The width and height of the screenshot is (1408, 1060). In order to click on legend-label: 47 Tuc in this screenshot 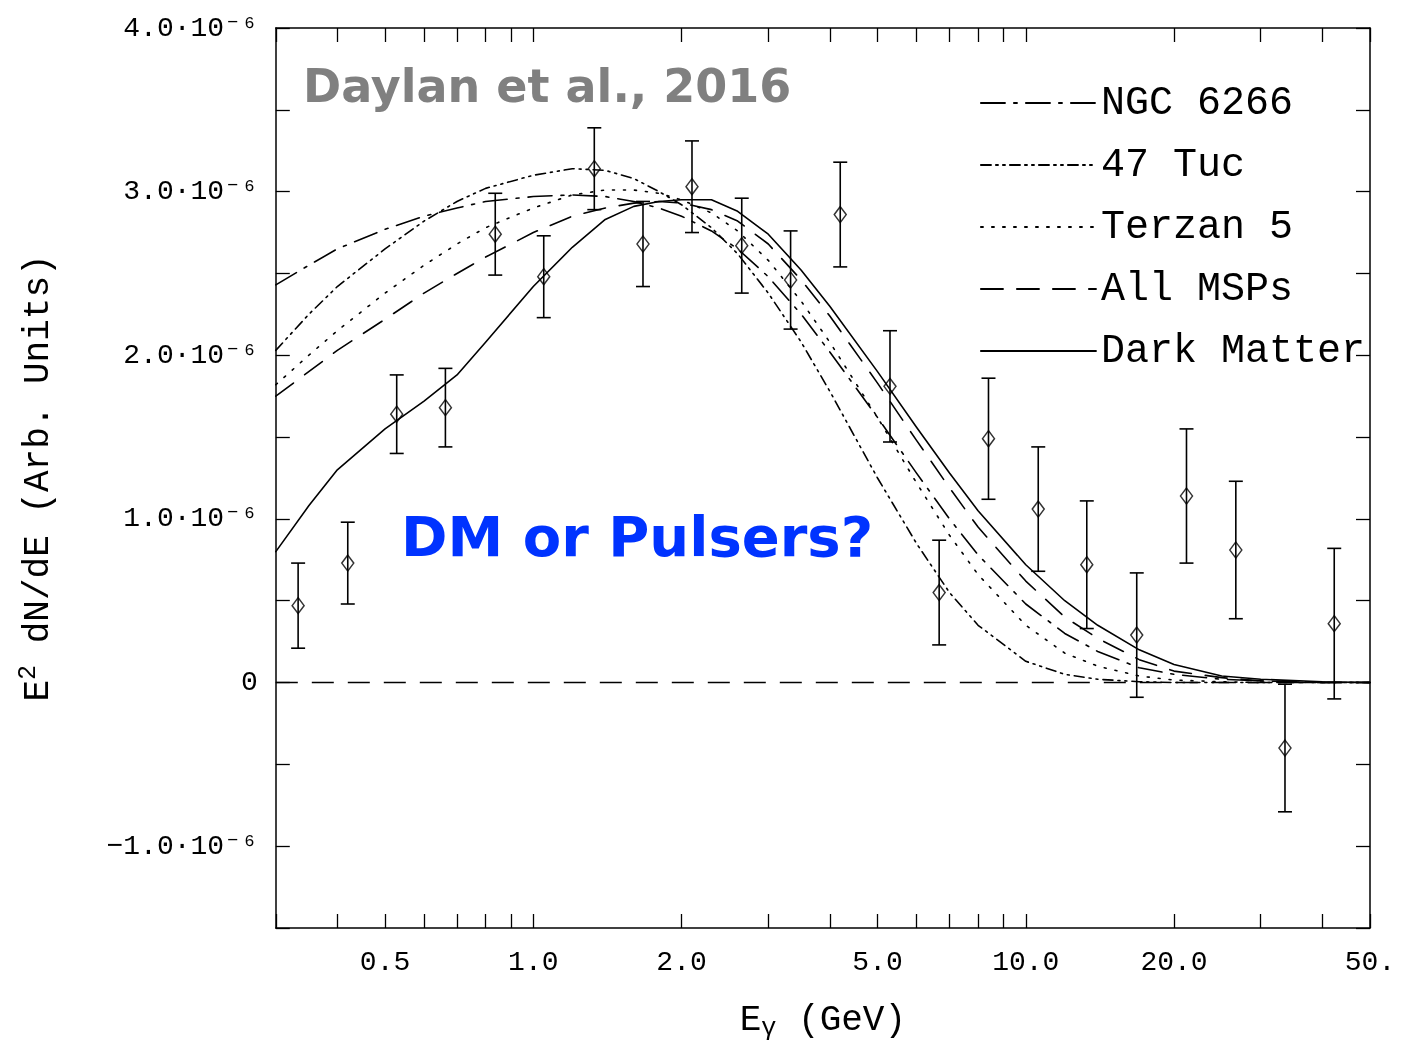, I will do `click(1172, 165)`.